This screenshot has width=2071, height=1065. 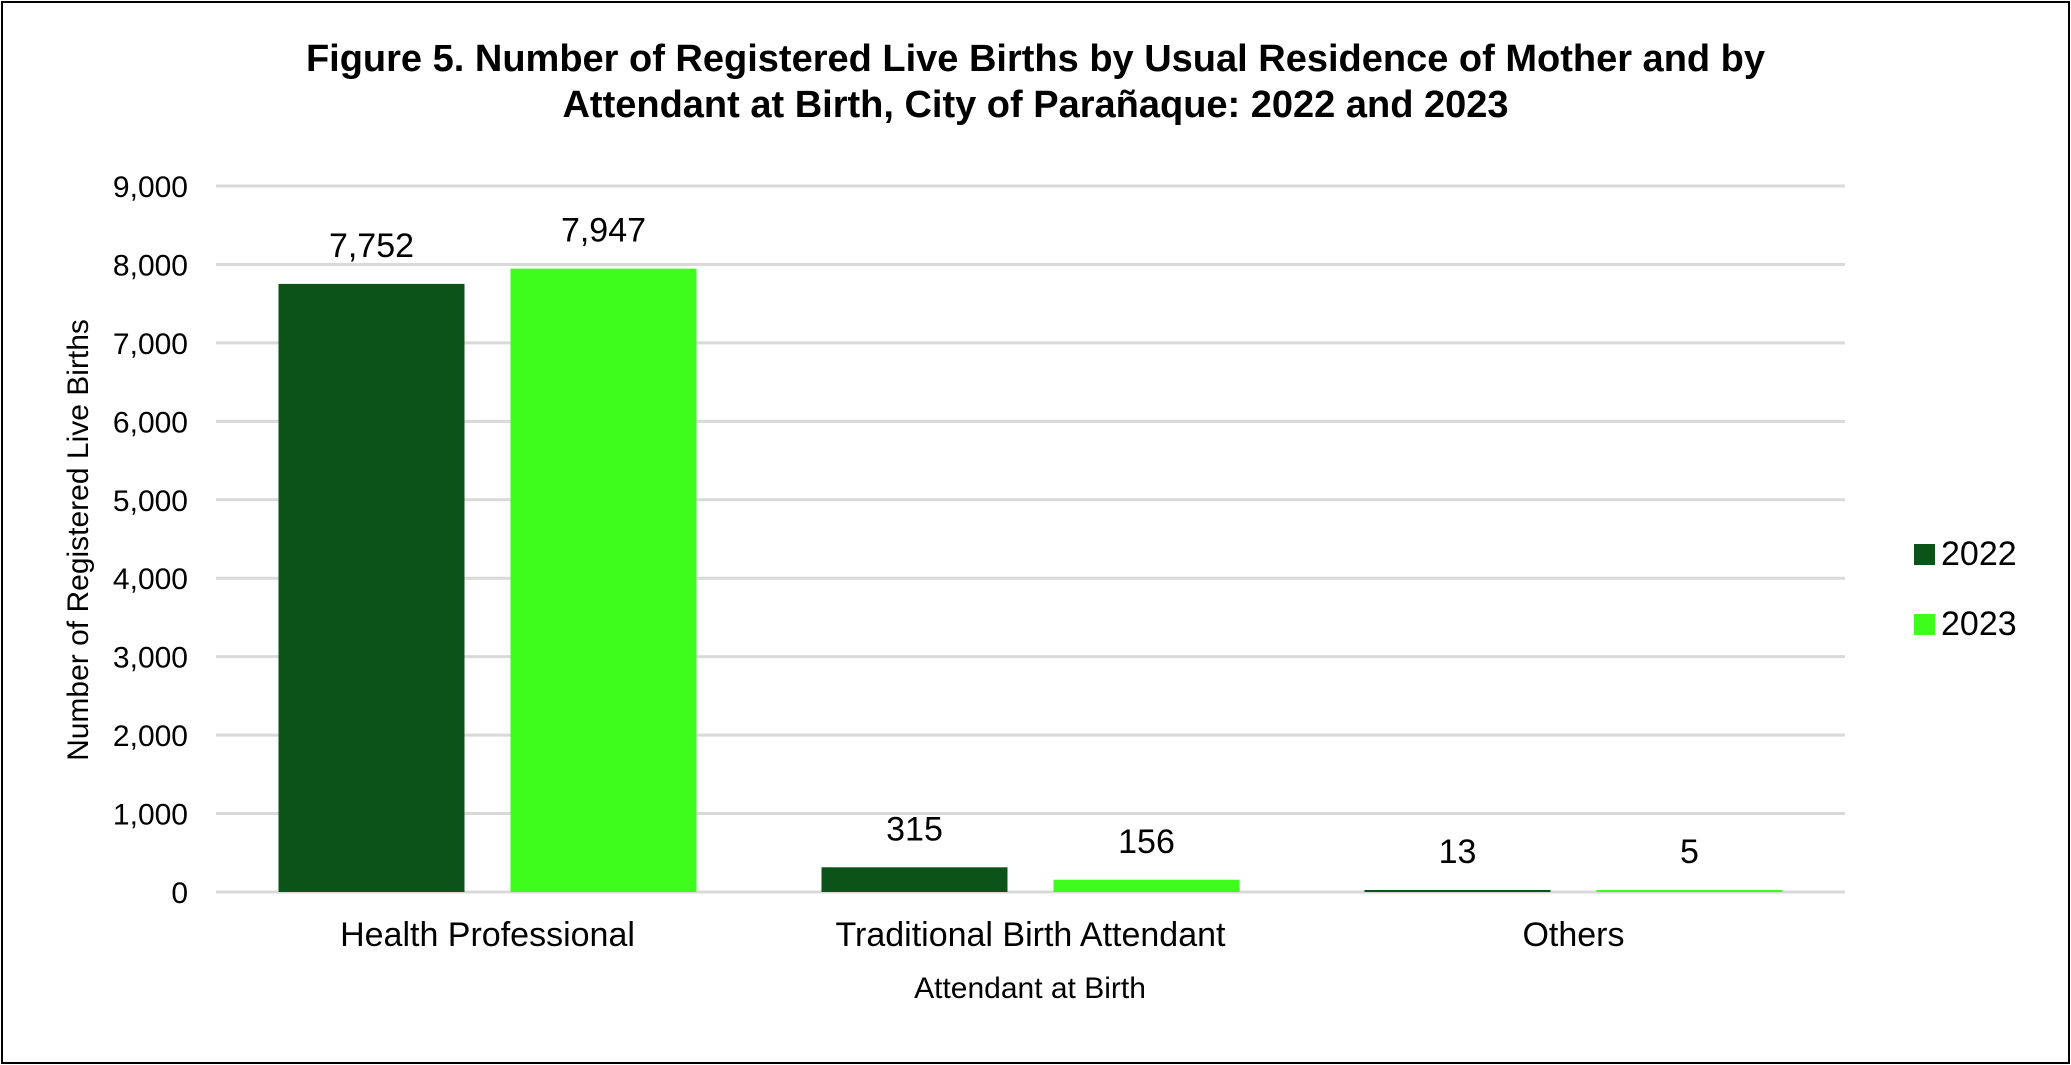 I want to click on x-axis-title: Attendant at Birth, so click(x=1030, y=988).